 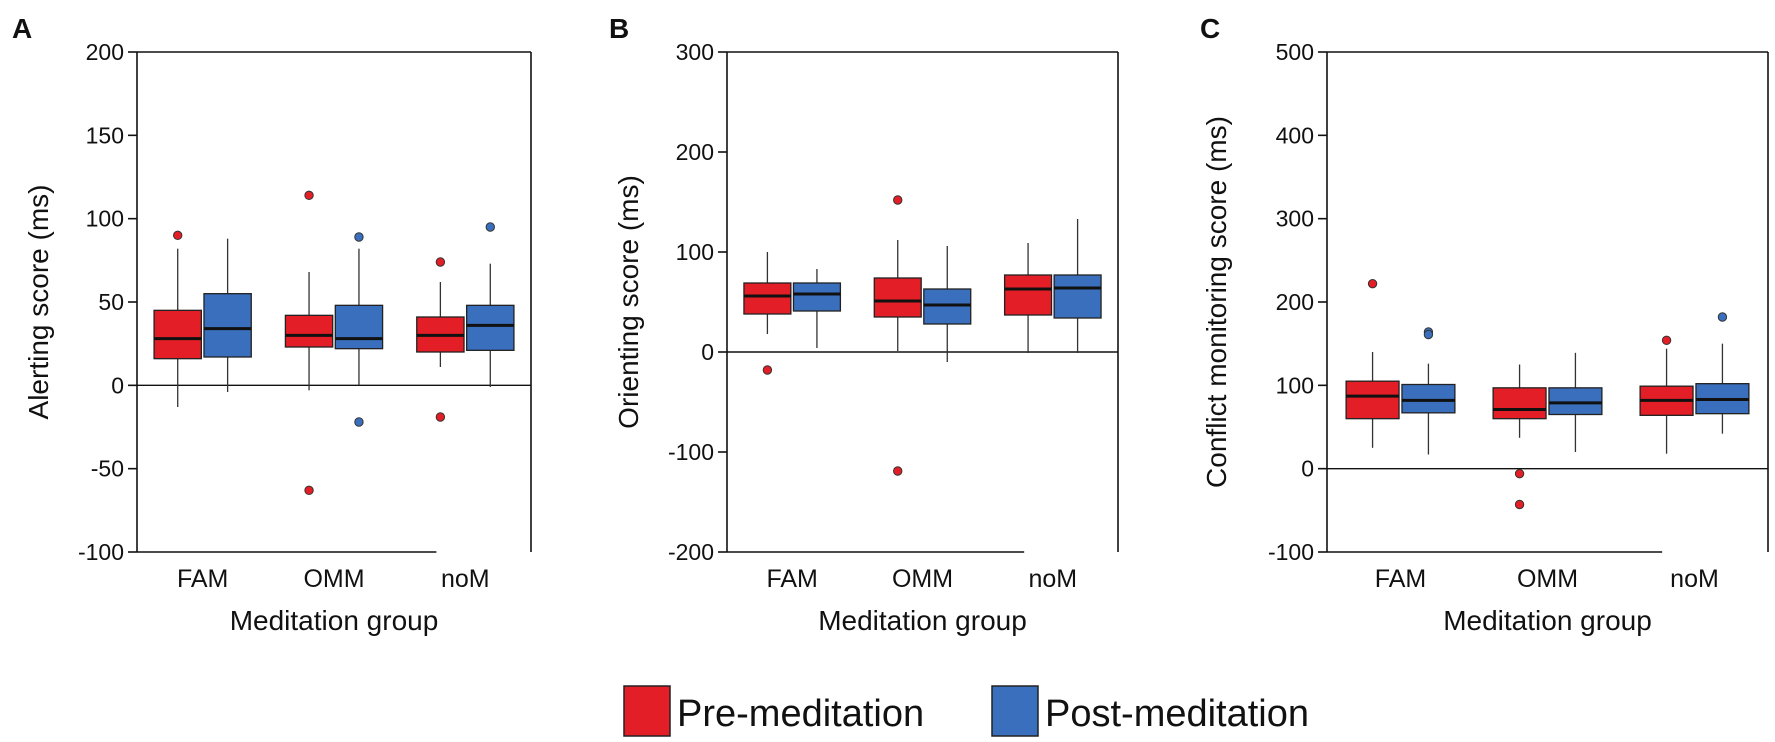 I want to click on panel-letter: C, so click(x=1210, y=28).